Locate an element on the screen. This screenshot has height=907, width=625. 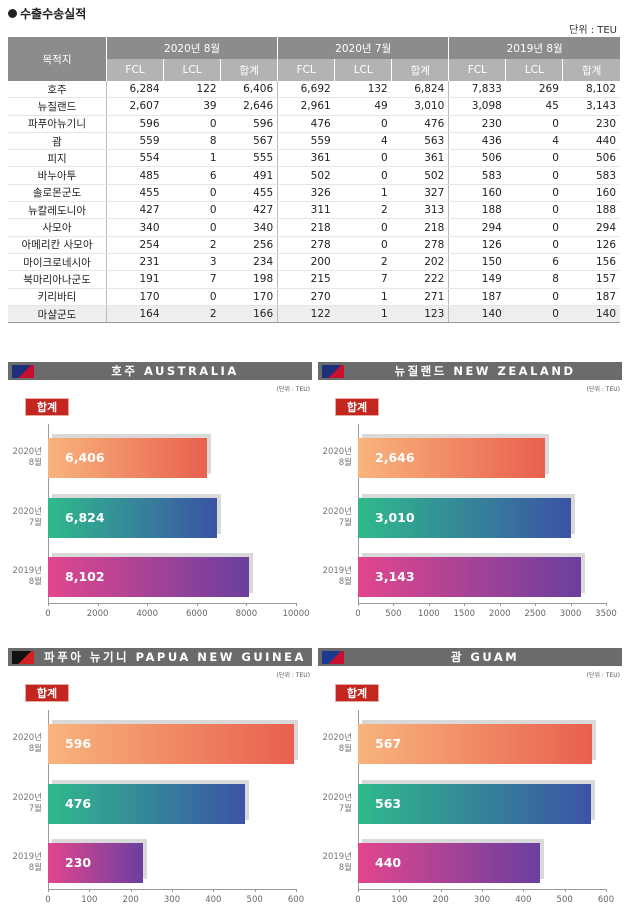
cell: 188 is located at coordinates (477, 210).